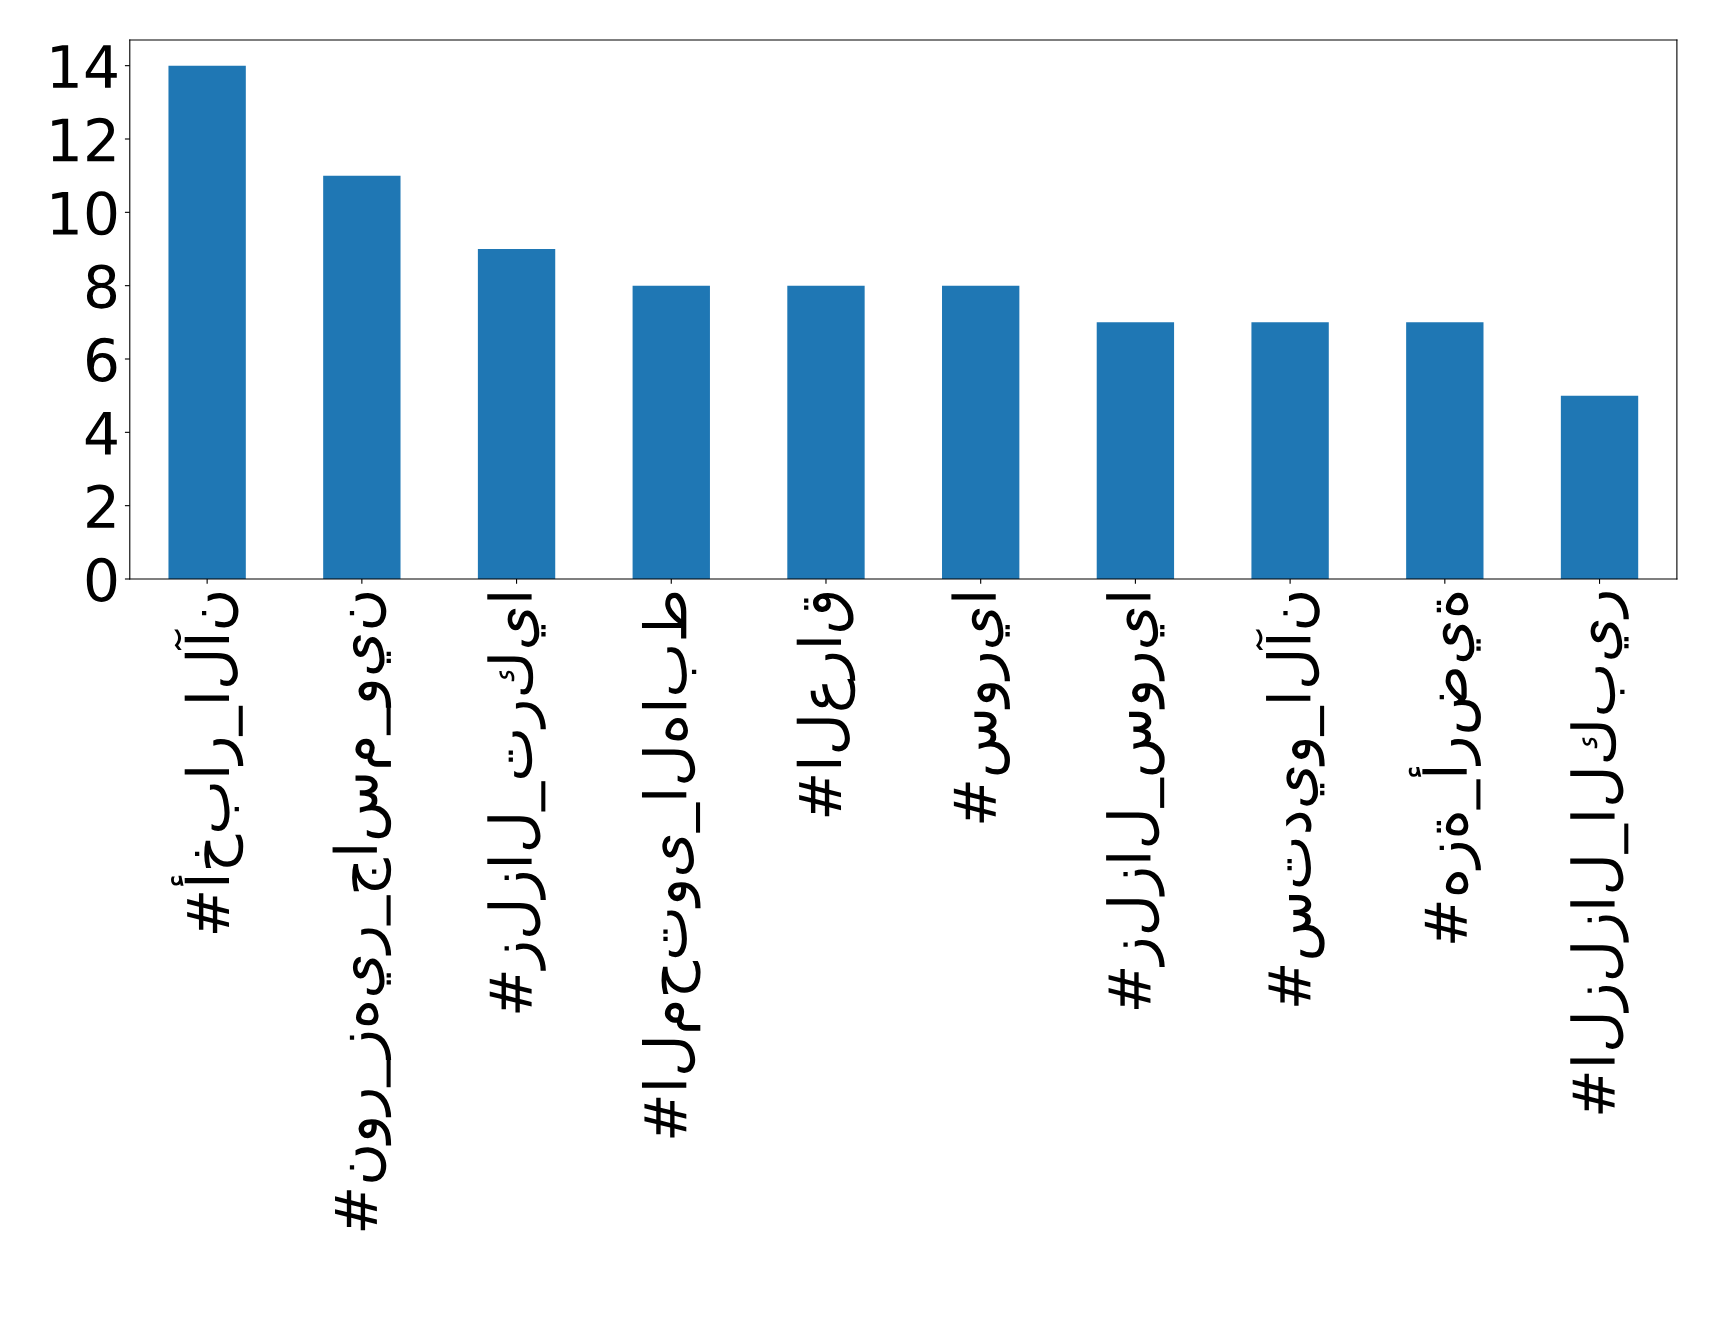 Image resolution: width=1719 pixels, height=1321 pixels. What do you see at coordinates (207, 763) in the screenshot?
I see `x-tick-label: #أخبار_الآن` at bounding box center [207, 763].